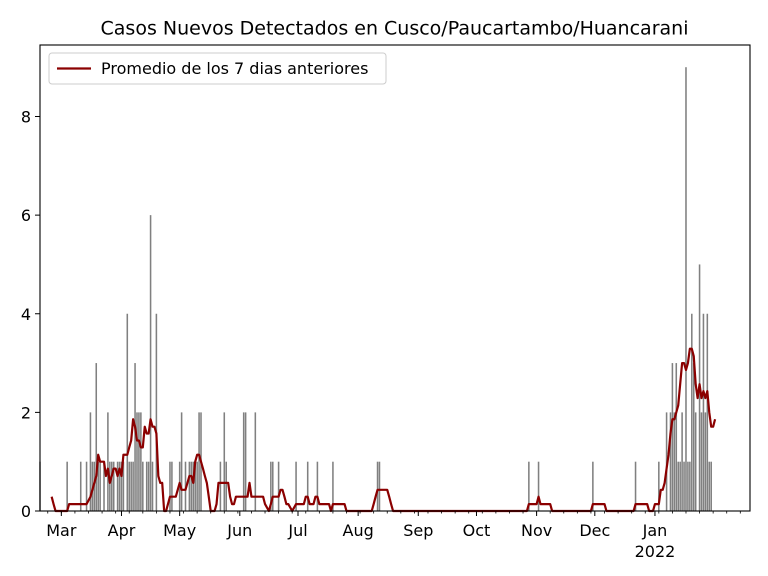 The image size is (768, 576). I want to click on legend-box, so click(217, 68).